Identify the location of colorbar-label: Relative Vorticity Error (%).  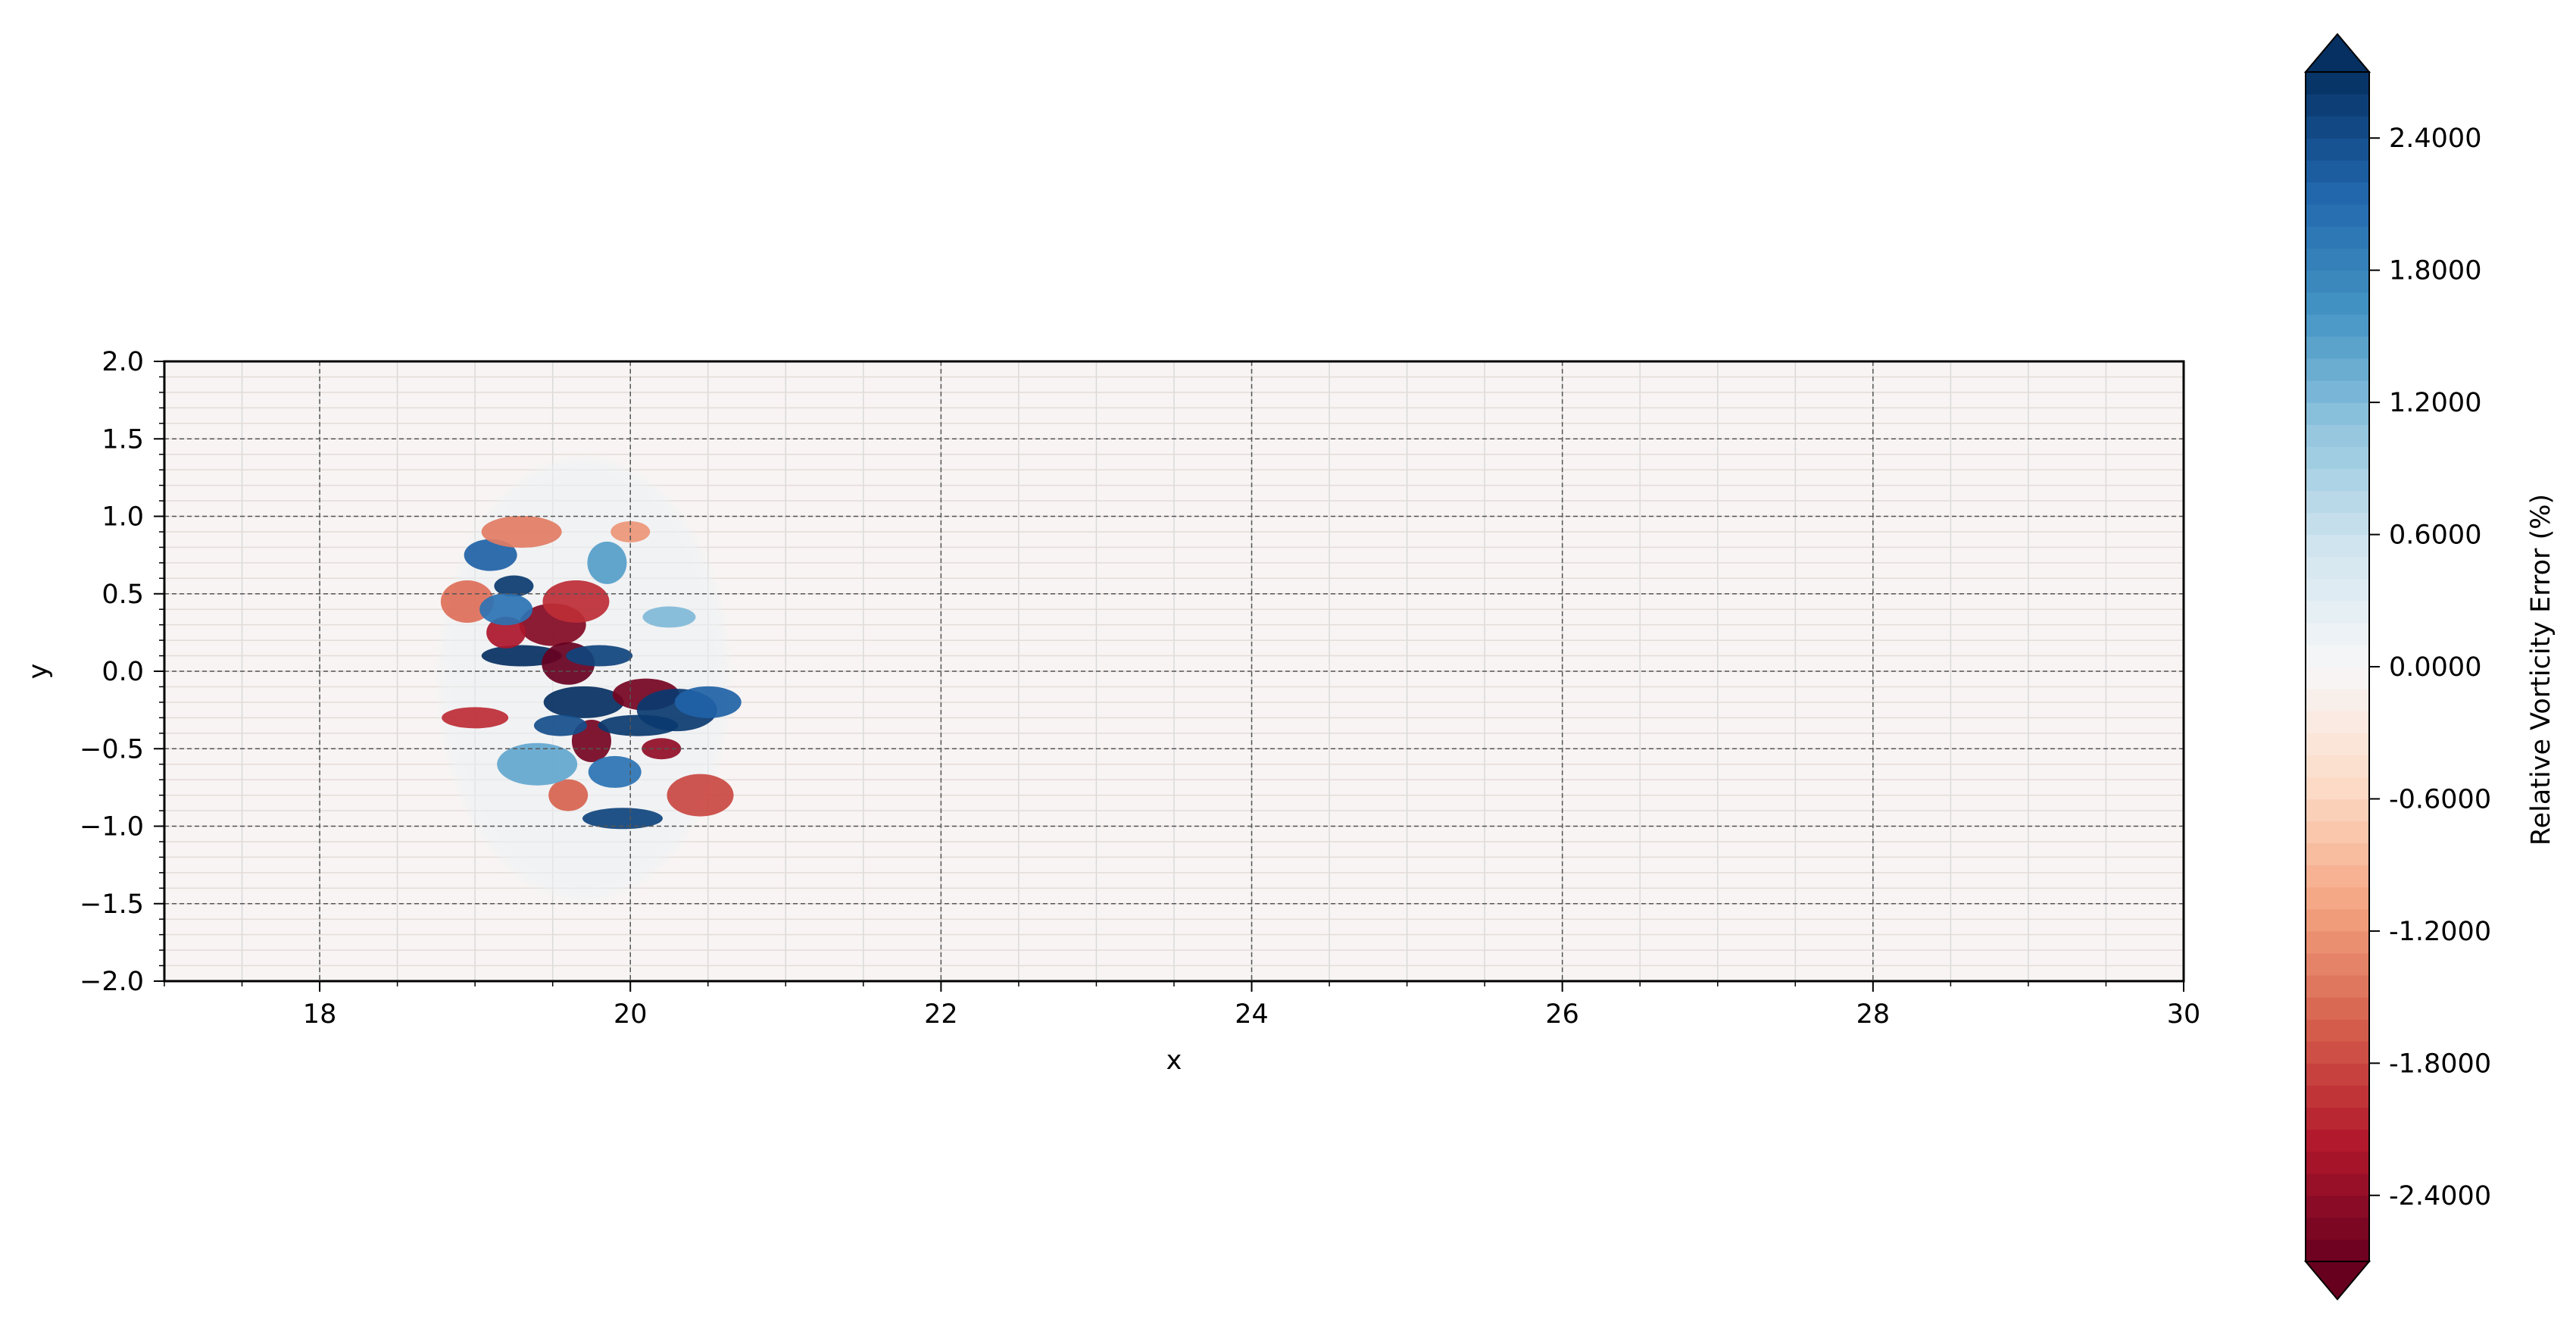
(2541, 670).